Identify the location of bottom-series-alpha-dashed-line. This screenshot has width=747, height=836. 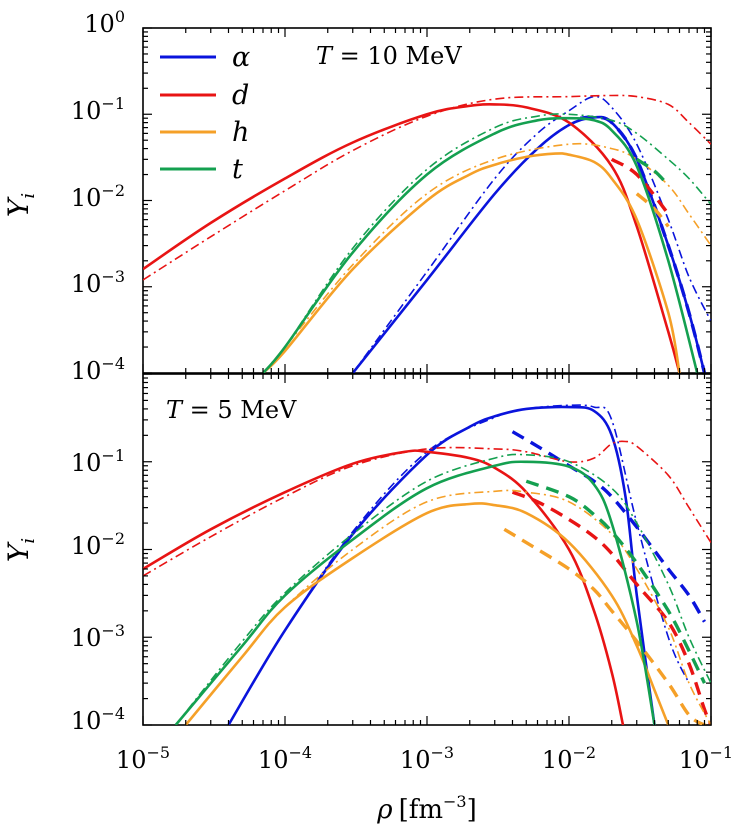
(608, 526).